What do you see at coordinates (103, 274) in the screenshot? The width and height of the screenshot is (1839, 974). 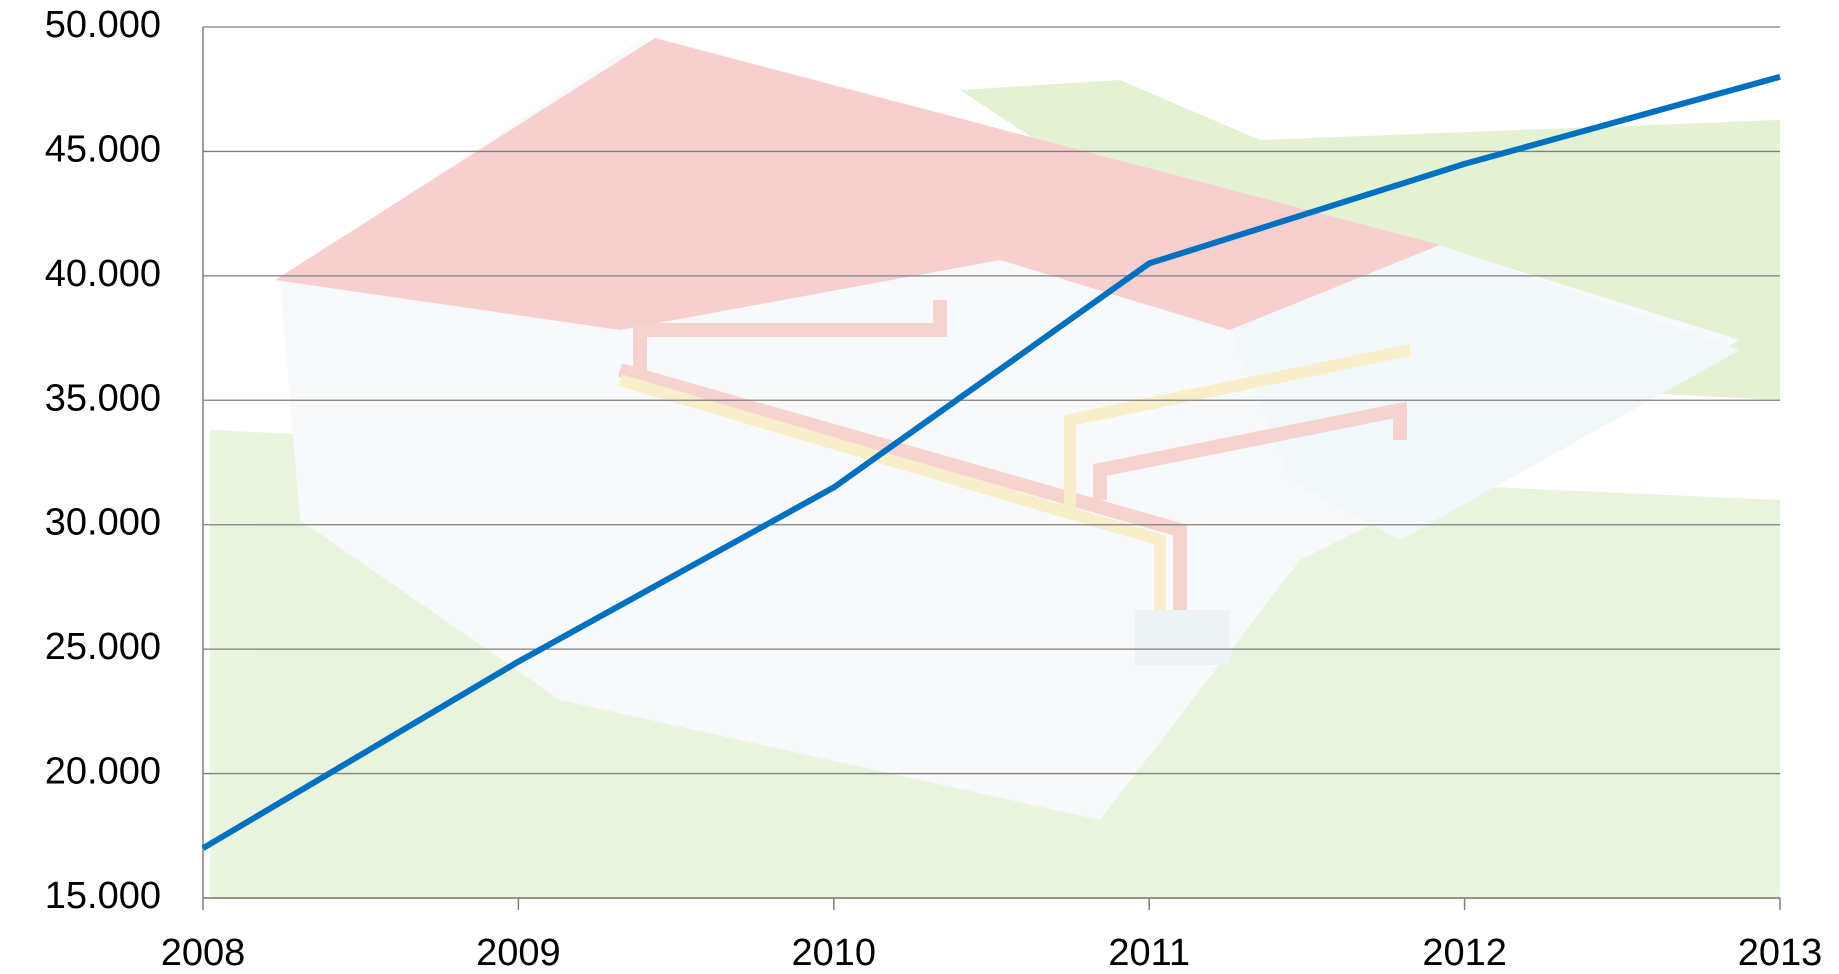 I see `y-tick-label: 40.000` at bounding box center [103, 274].